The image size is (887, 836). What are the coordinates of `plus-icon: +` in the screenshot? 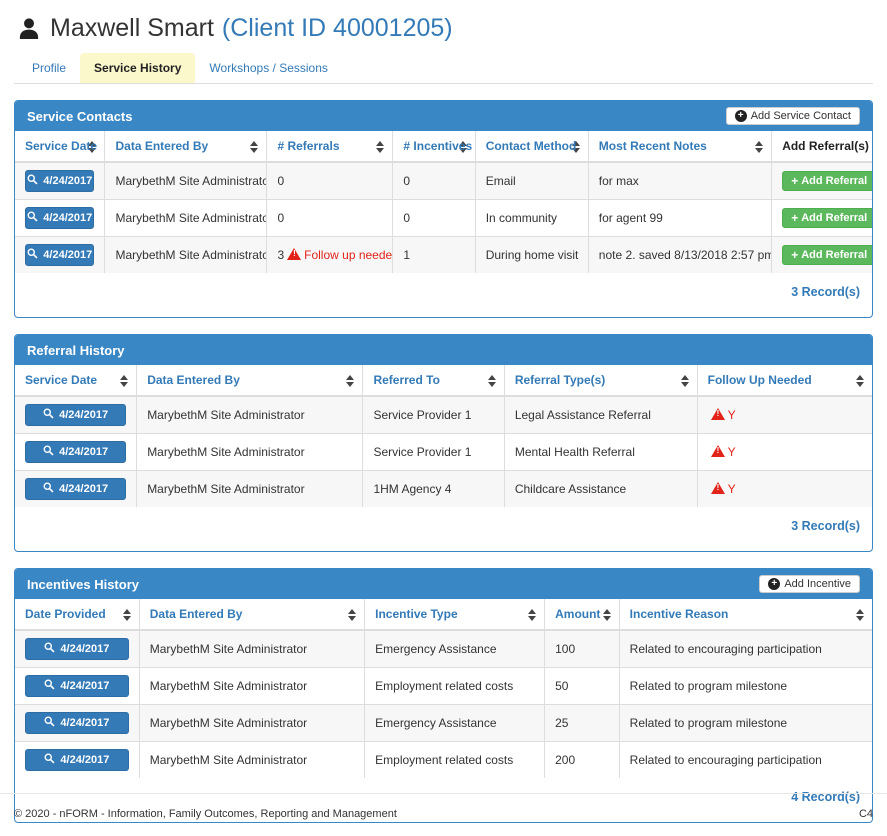 It's located at (795, 218).